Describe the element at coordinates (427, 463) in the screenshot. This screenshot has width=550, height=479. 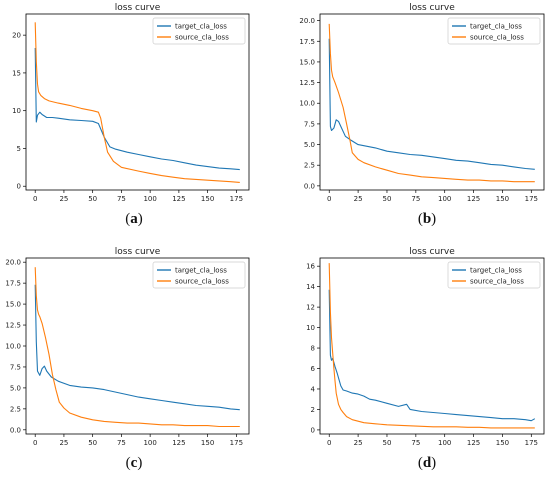
I see `panel-caption-d: (d)` at that location.